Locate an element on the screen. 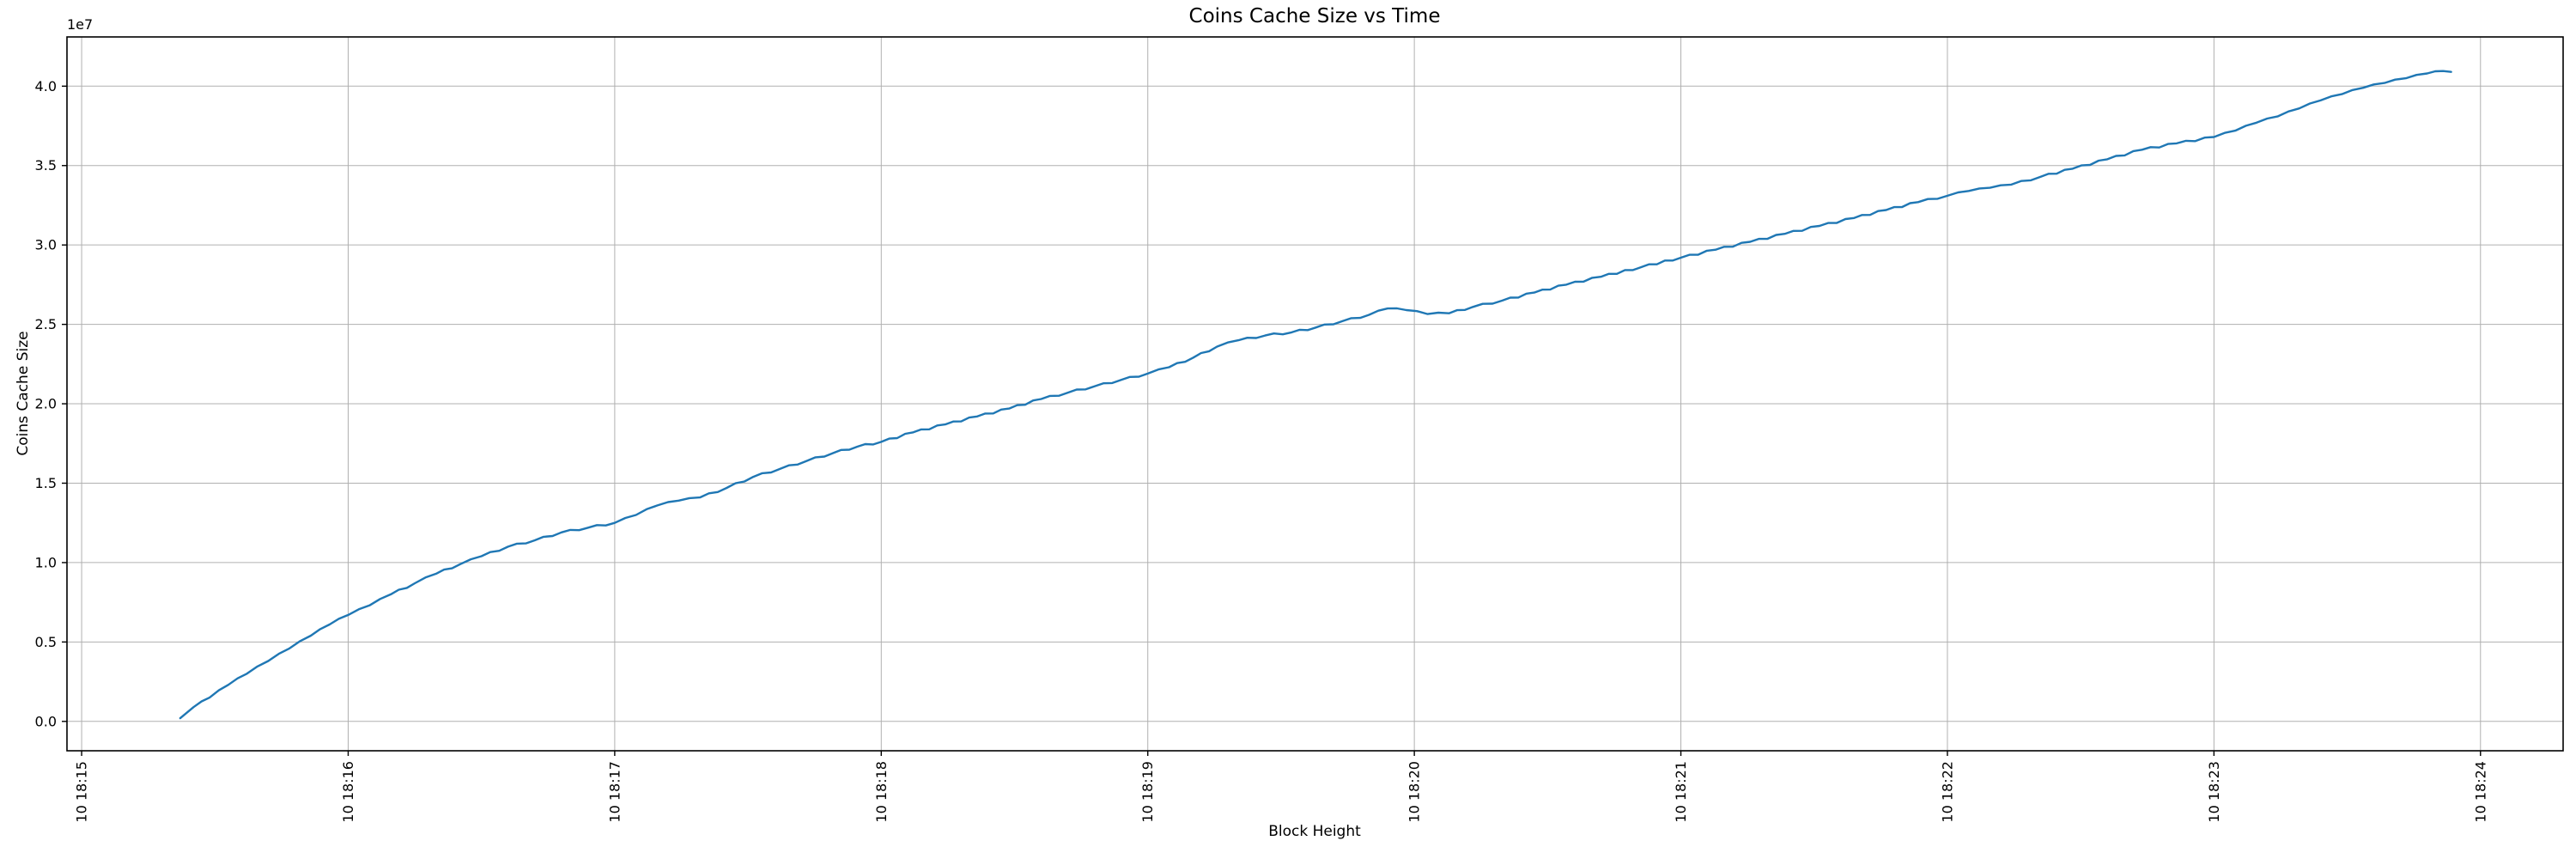 Image resolution: width=2576 pixels, height=859 pixels. y-tick-label: 1.5 is located at coordinates (46, 483).